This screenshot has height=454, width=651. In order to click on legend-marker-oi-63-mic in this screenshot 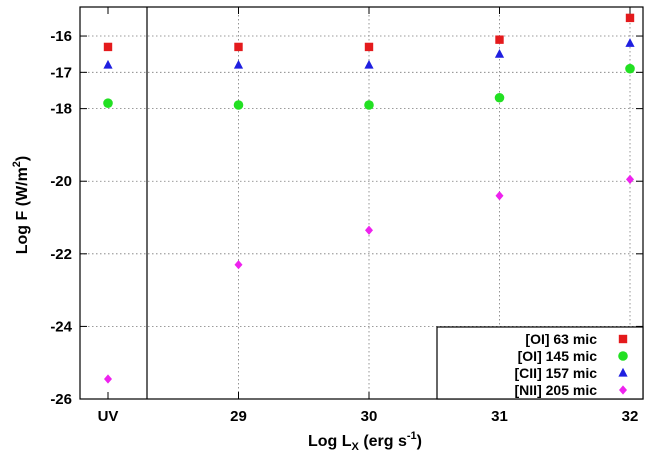, I will do `click(623, 339)`.